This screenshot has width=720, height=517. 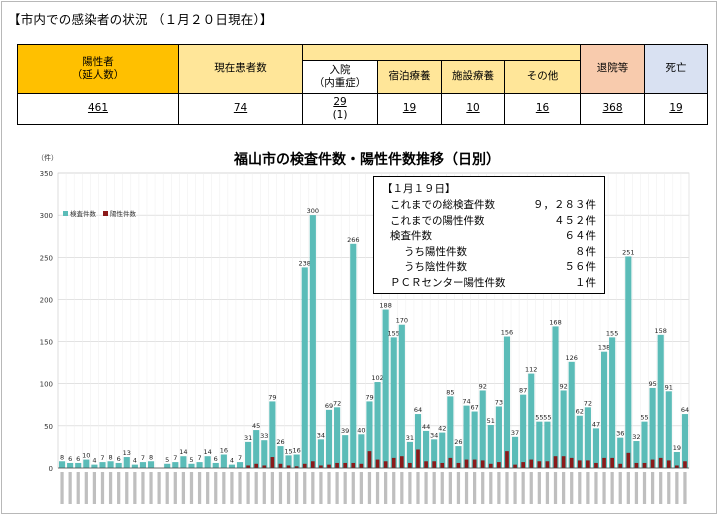 What do you see at coordinates (329, 406) in the screenshot?
I see `data-label: 69` at bounding box center [329, 406].